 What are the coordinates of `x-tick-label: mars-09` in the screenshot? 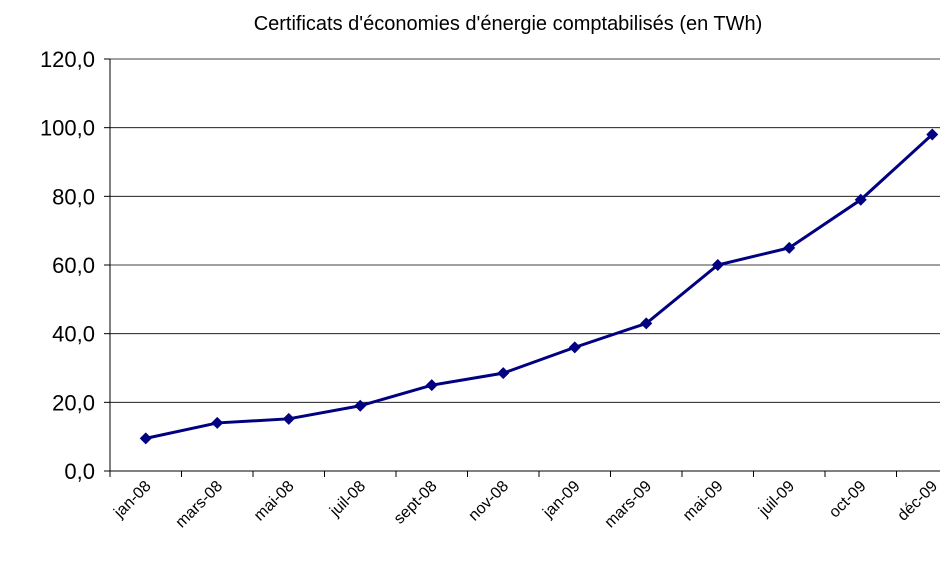 It's located at (629, 505).